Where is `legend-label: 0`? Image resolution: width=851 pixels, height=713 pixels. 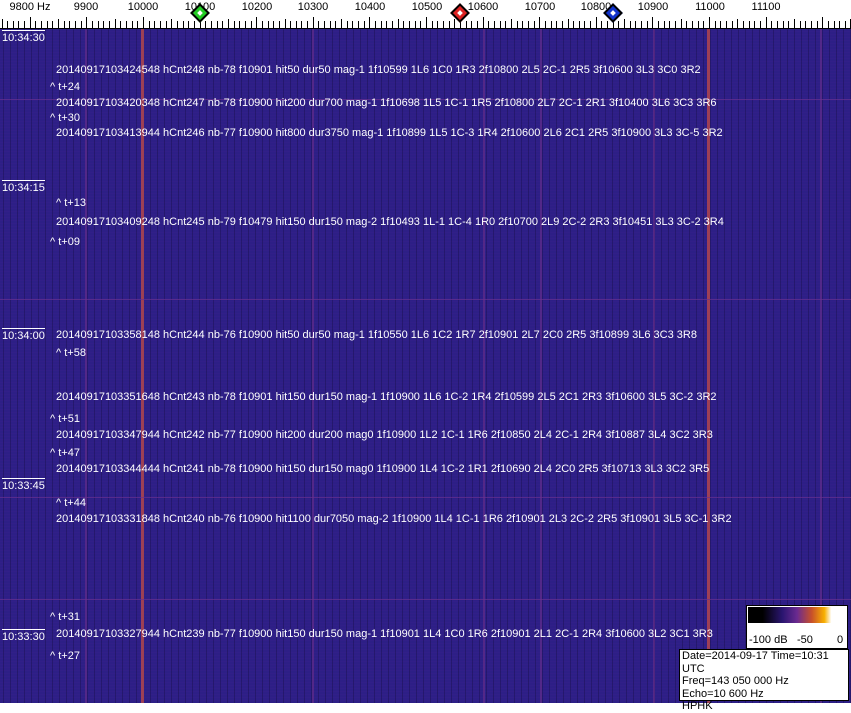
legend-label: 0 is located at coordinates (840, 640).